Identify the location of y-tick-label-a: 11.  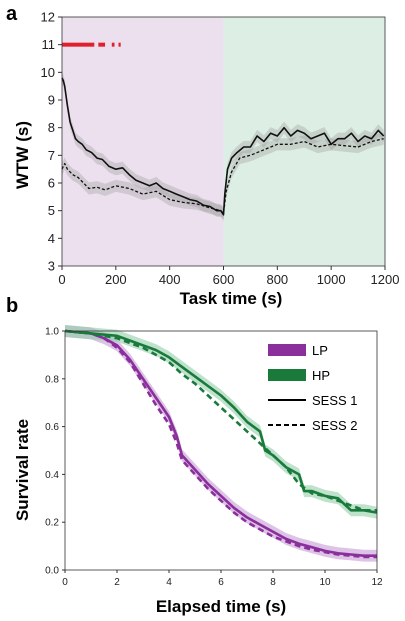
(49, 44).